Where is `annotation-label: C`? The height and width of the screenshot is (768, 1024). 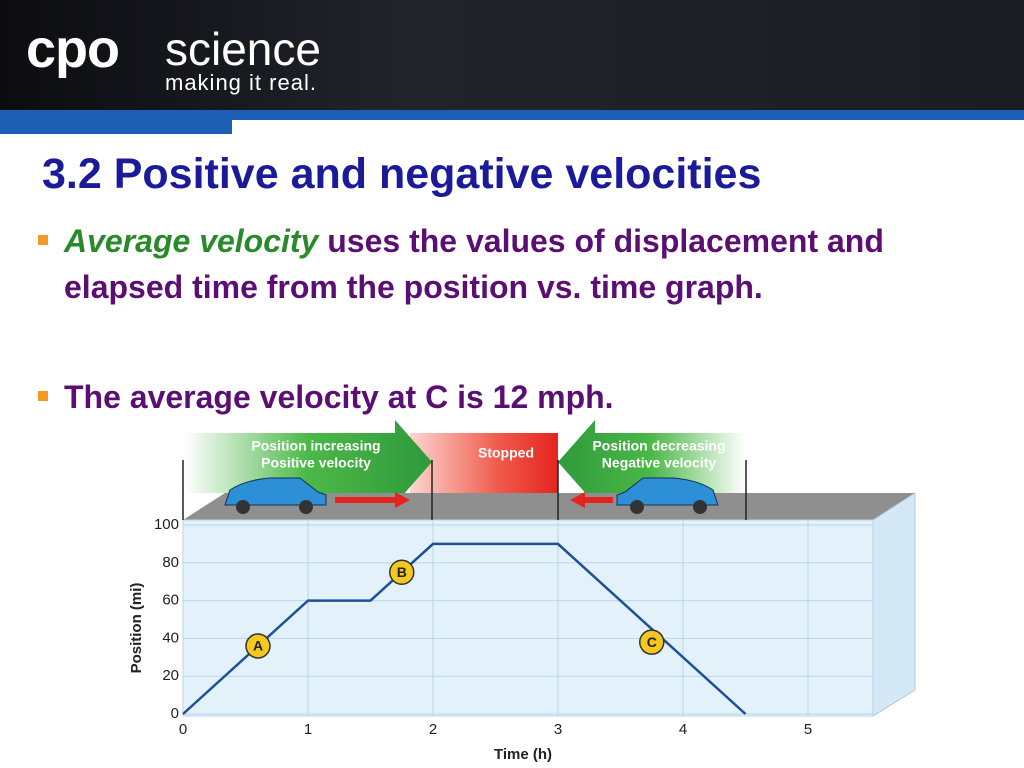
annotation-label: C is located at coordinates (652, 642).